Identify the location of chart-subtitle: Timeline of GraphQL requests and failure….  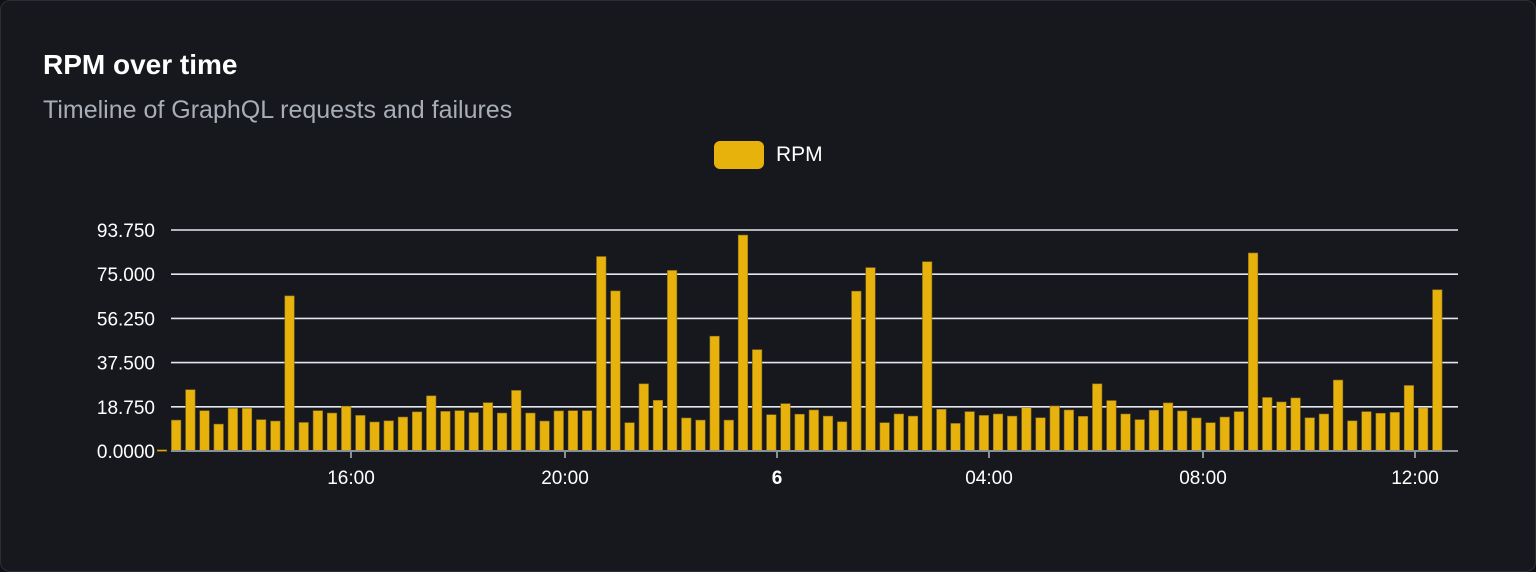
(278, 110).